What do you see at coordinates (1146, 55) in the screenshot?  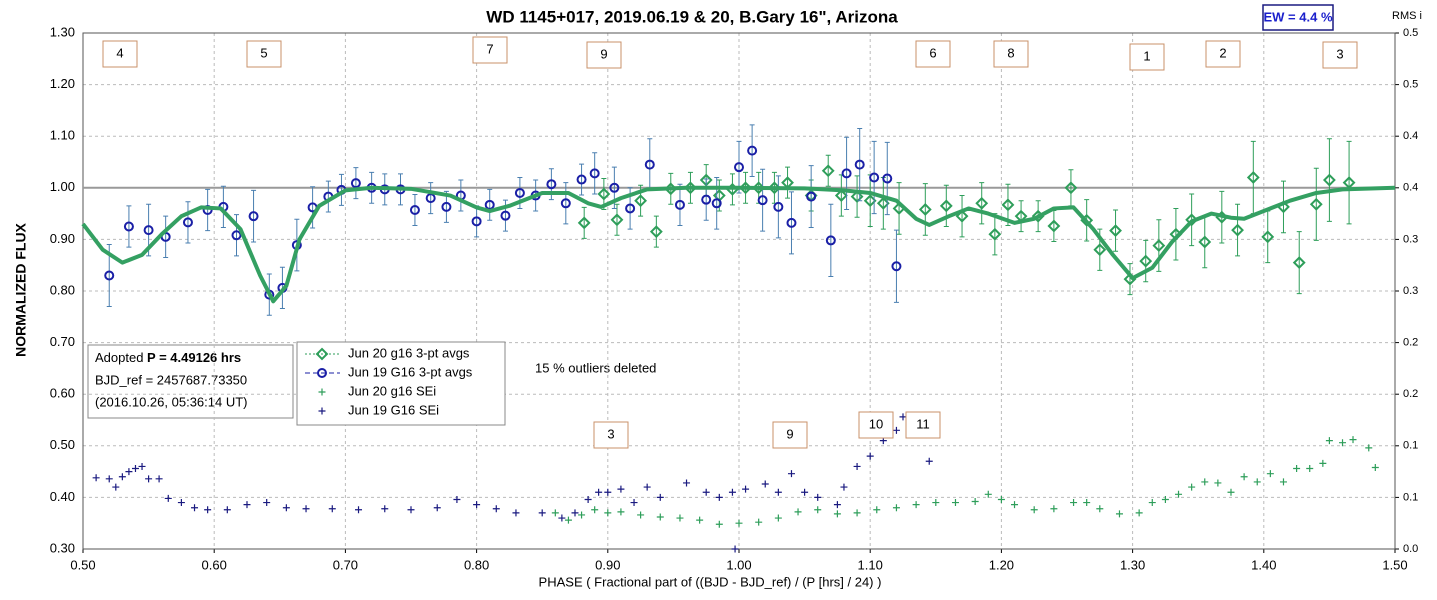 I see `dip-label: 1` at bounding box center [1146, 55].